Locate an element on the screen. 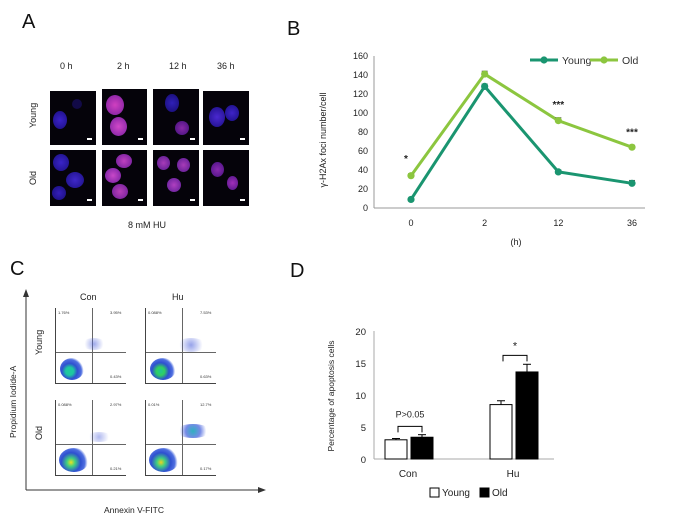 Image resolution: width=675 pixels, height=522 pixels. facs-axis-arrows is located at coordinates (144, 391).